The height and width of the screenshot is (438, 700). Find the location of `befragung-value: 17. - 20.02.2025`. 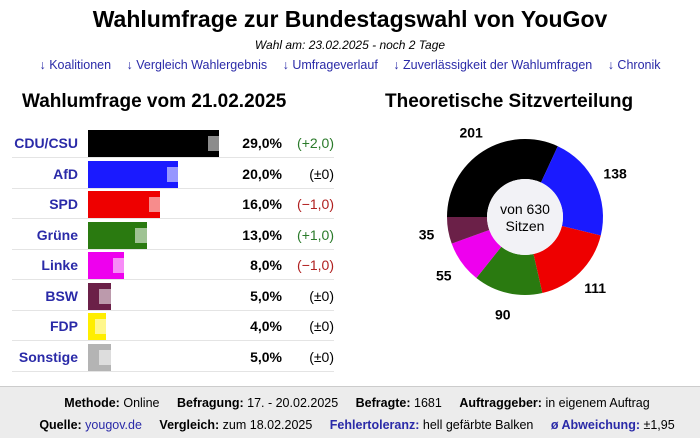

befragung-value: 17. - 20.02.2025 is located at coordinates (293, 403).